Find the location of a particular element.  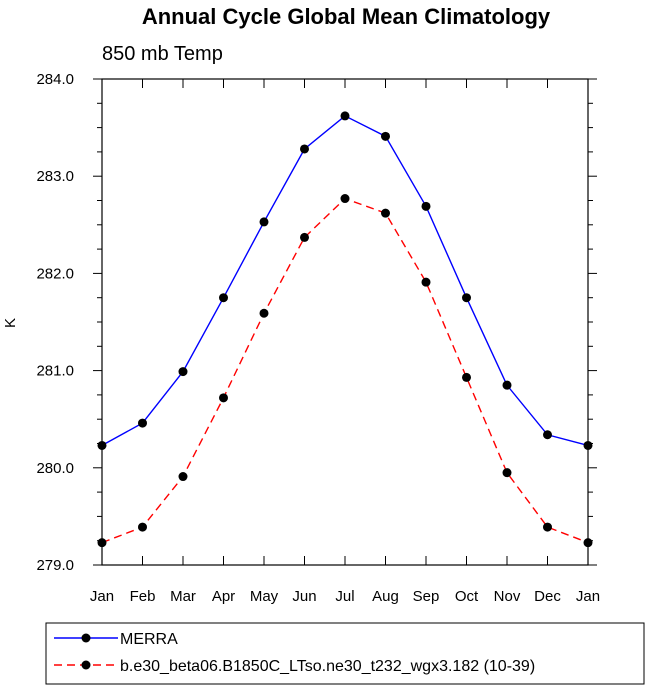

y-axis-label: K is located at coordinates (10, 323).